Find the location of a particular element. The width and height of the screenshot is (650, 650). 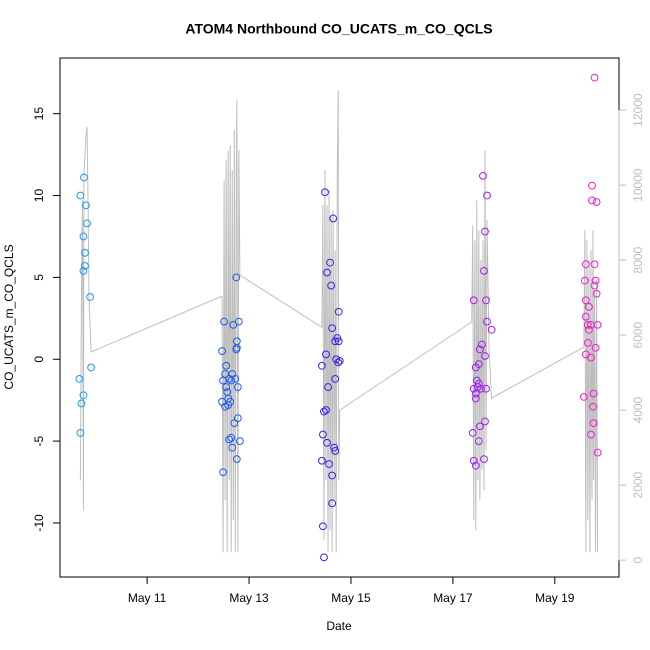

y2-tick-label: 4000 is located at coordinates (638, 409).